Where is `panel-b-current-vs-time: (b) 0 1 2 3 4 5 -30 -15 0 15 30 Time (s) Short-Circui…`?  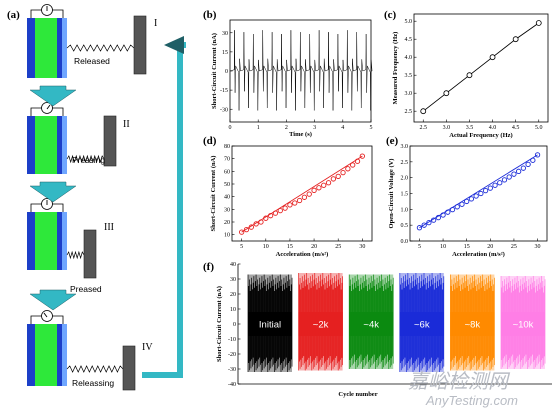
panel-b-current-vs-time: (b) 0 1 2 3 4 5 -30 -15 0 15 30 Time (s) Short-Circui… is located at coordinates (288, 73).